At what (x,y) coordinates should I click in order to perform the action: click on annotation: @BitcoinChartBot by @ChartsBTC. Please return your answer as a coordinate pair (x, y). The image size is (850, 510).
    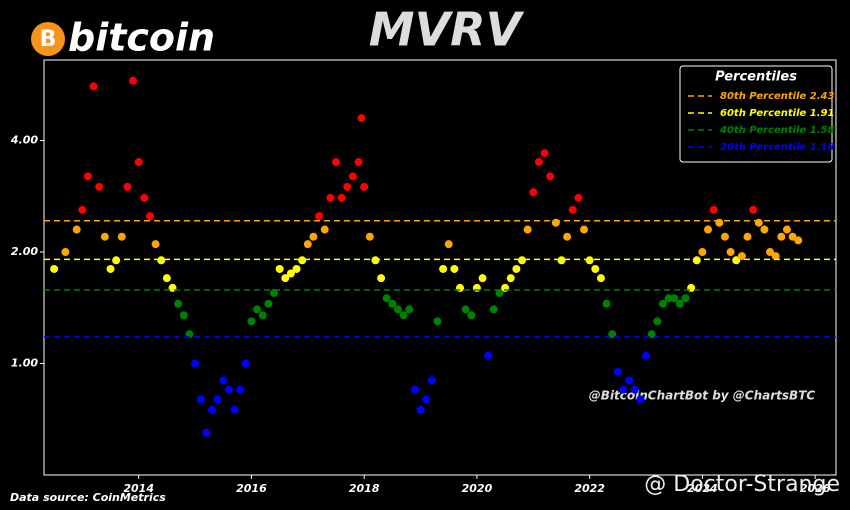
    Looking at the image, I should click on (702, 396).